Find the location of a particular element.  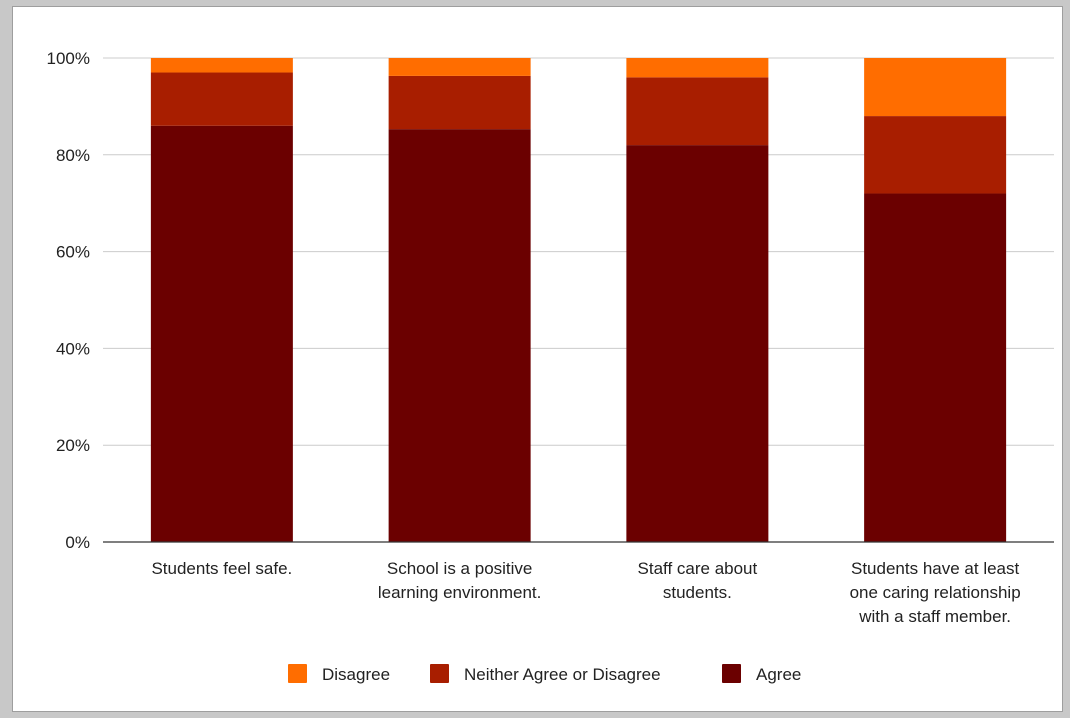

legend: Disagree Neither Agree or Disagree Agree is located at coordinates (544, 674).